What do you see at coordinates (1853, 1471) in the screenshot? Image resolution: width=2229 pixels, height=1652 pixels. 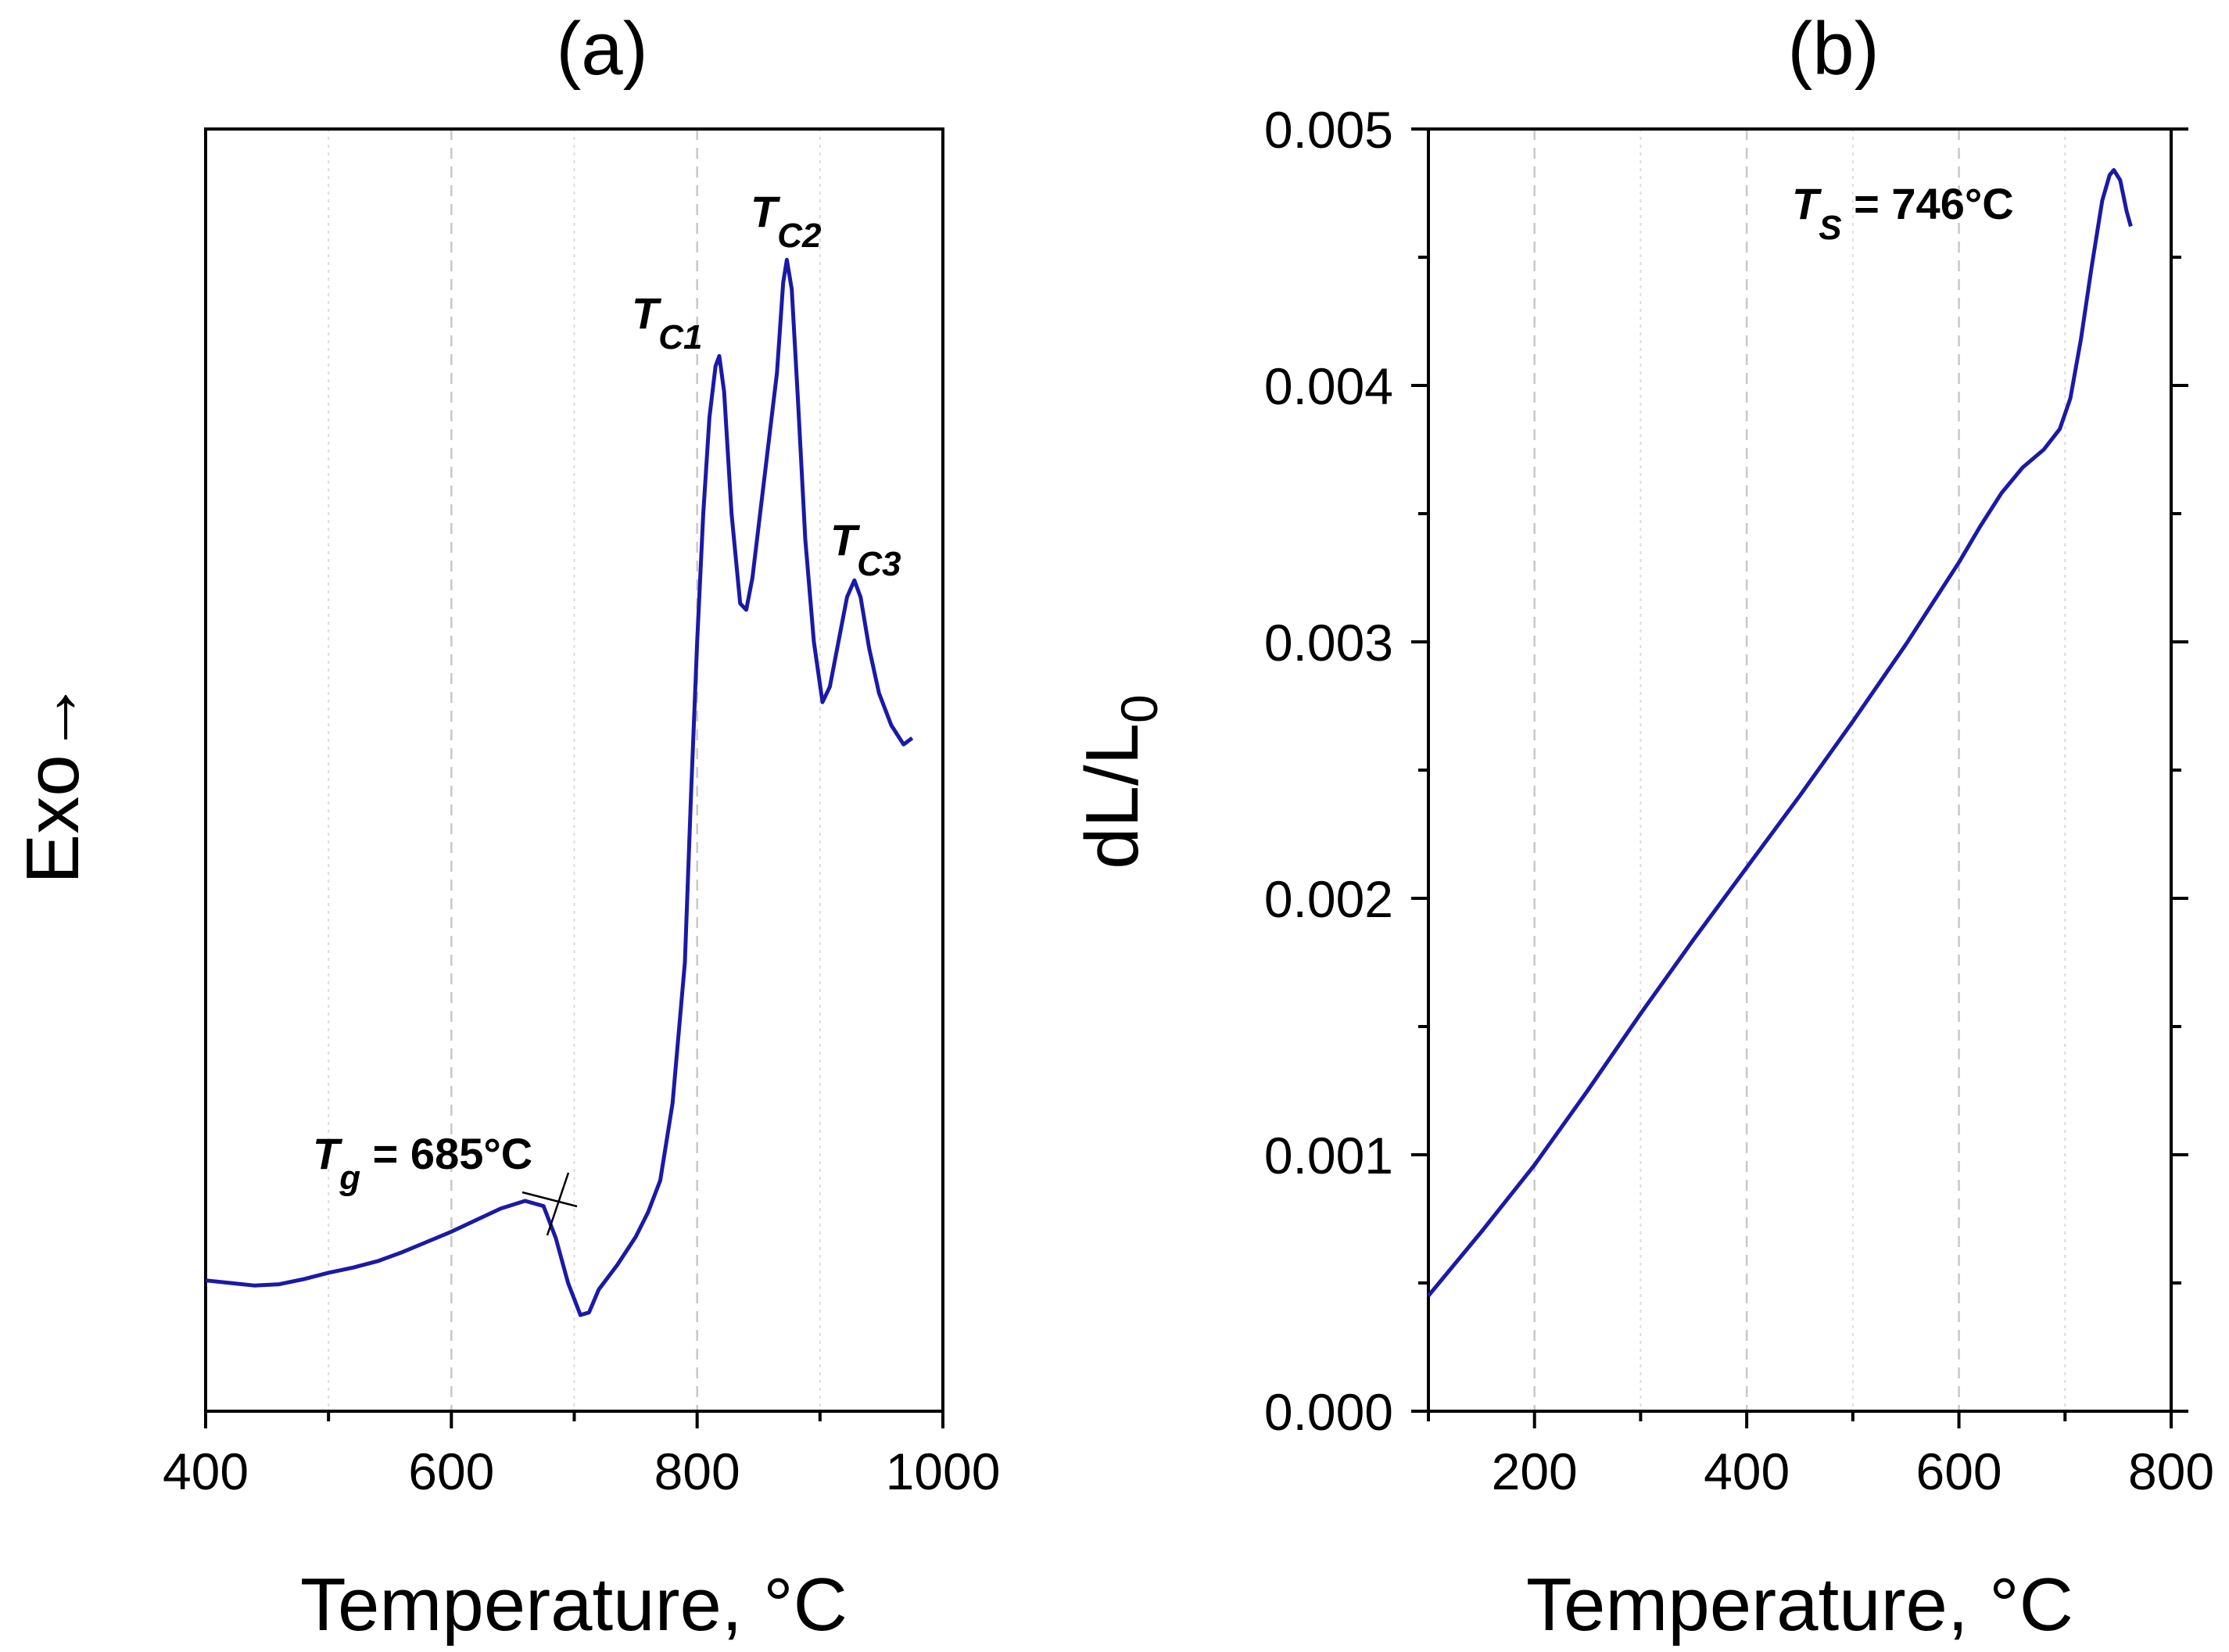 I see `panel-b-x-tick-labels: 200 400 600 800` at bounding box center [1853, 1471].